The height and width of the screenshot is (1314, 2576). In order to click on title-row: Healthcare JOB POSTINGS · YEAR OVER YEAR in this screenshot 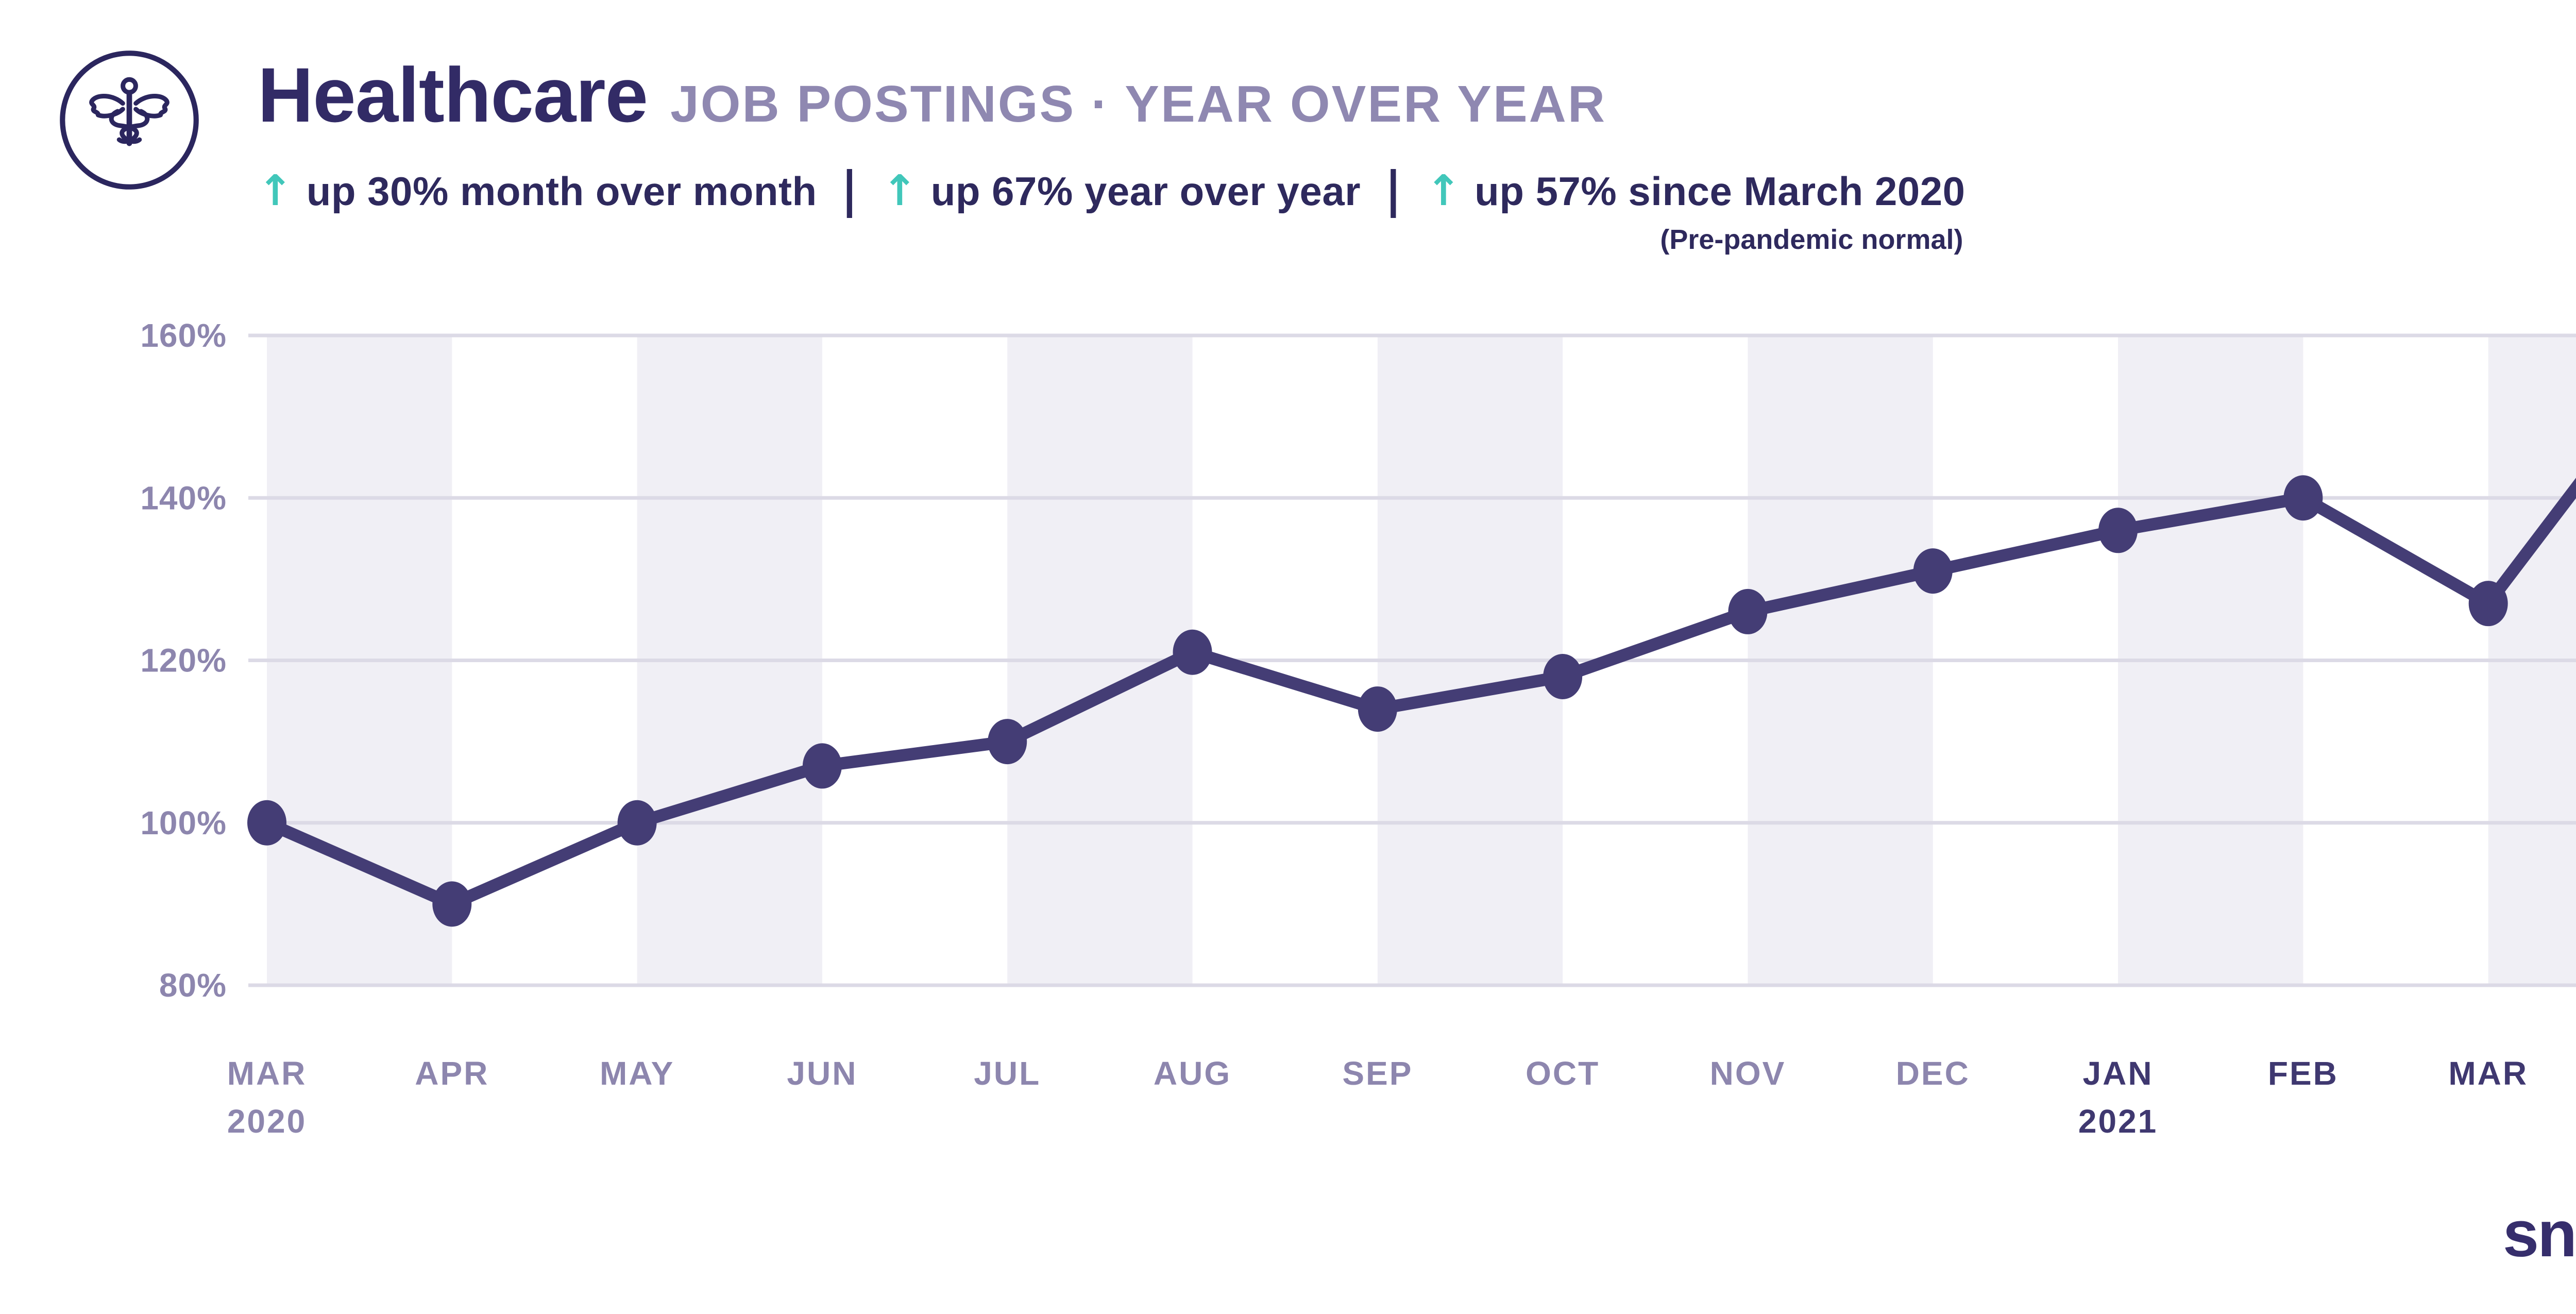, I will do `click(1111, 95)`.